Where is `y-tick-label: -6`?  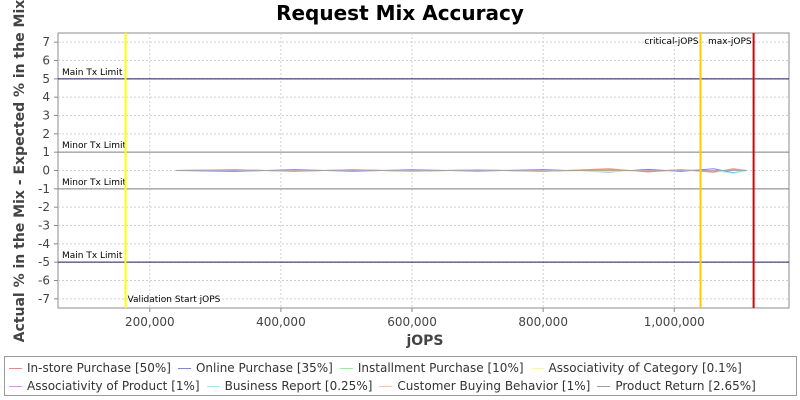 y-tick-label: -6 is located at coordinates (44, 281).